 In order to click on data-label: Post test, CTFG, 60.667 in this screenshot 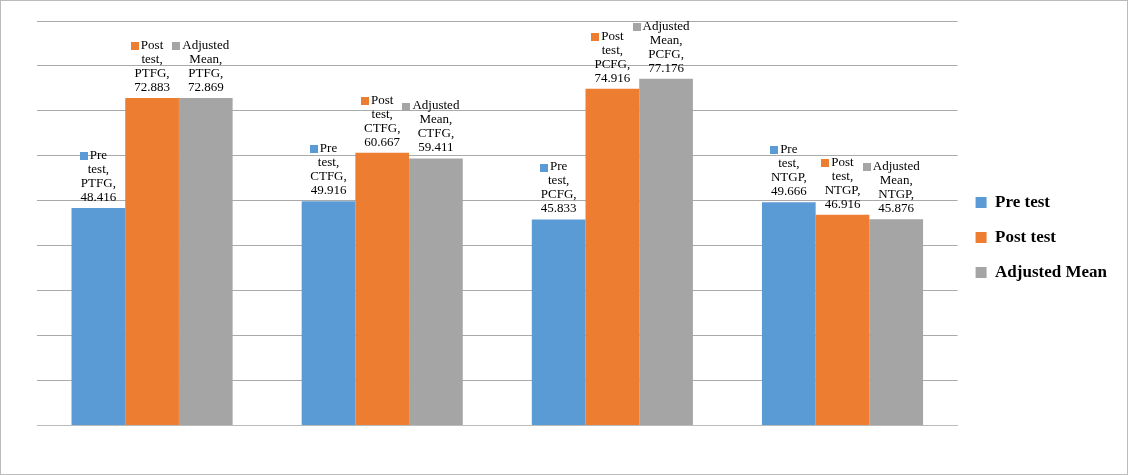, I will do `click(382, 120)`.